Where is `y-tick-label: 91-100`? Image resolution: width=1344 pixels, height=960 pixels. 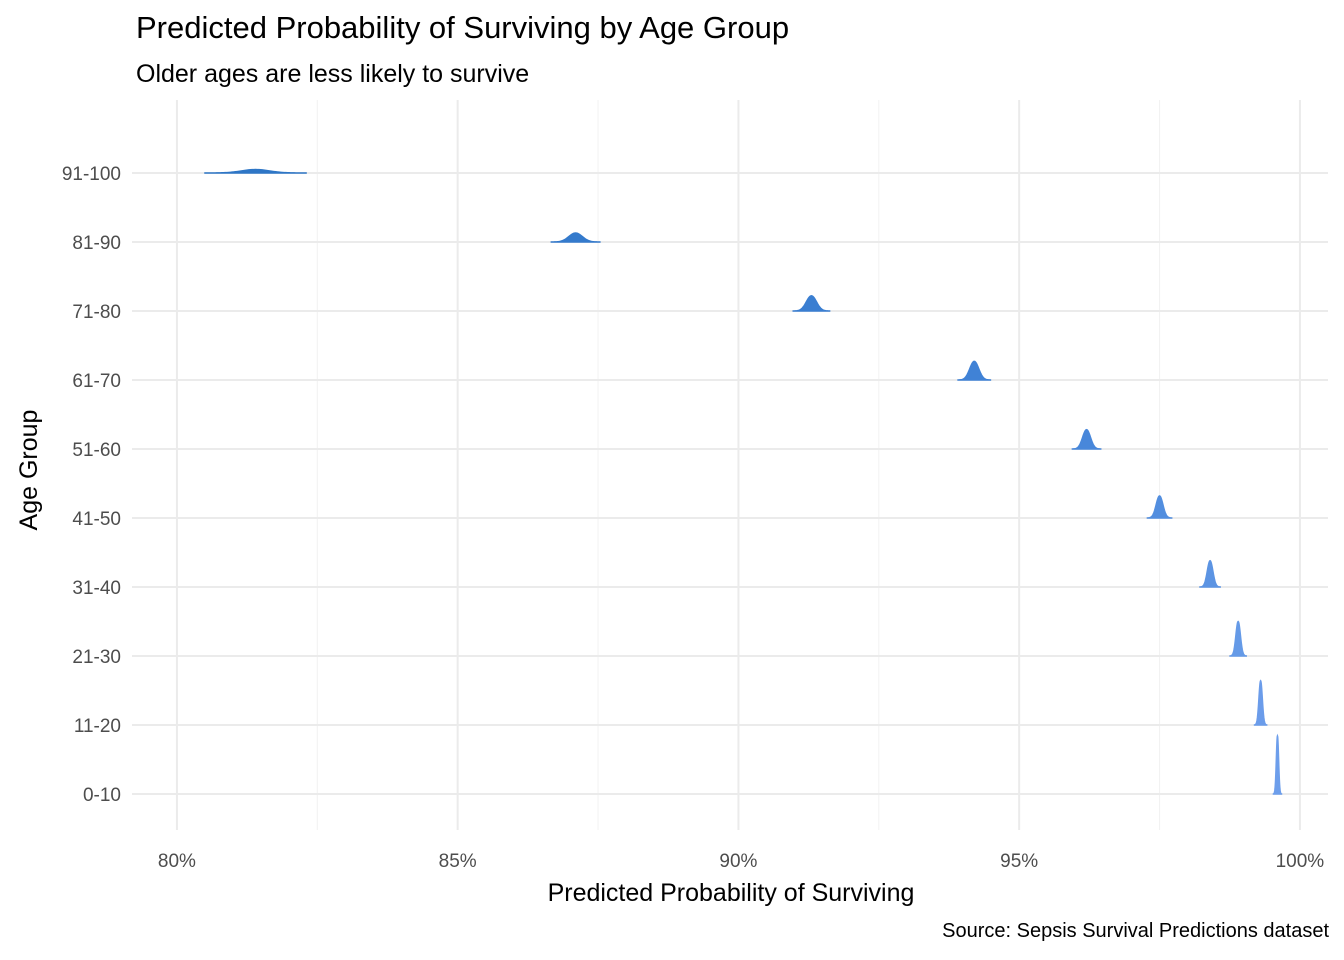 y-tick-label: 91-100 is located at coordinates (91, 174).